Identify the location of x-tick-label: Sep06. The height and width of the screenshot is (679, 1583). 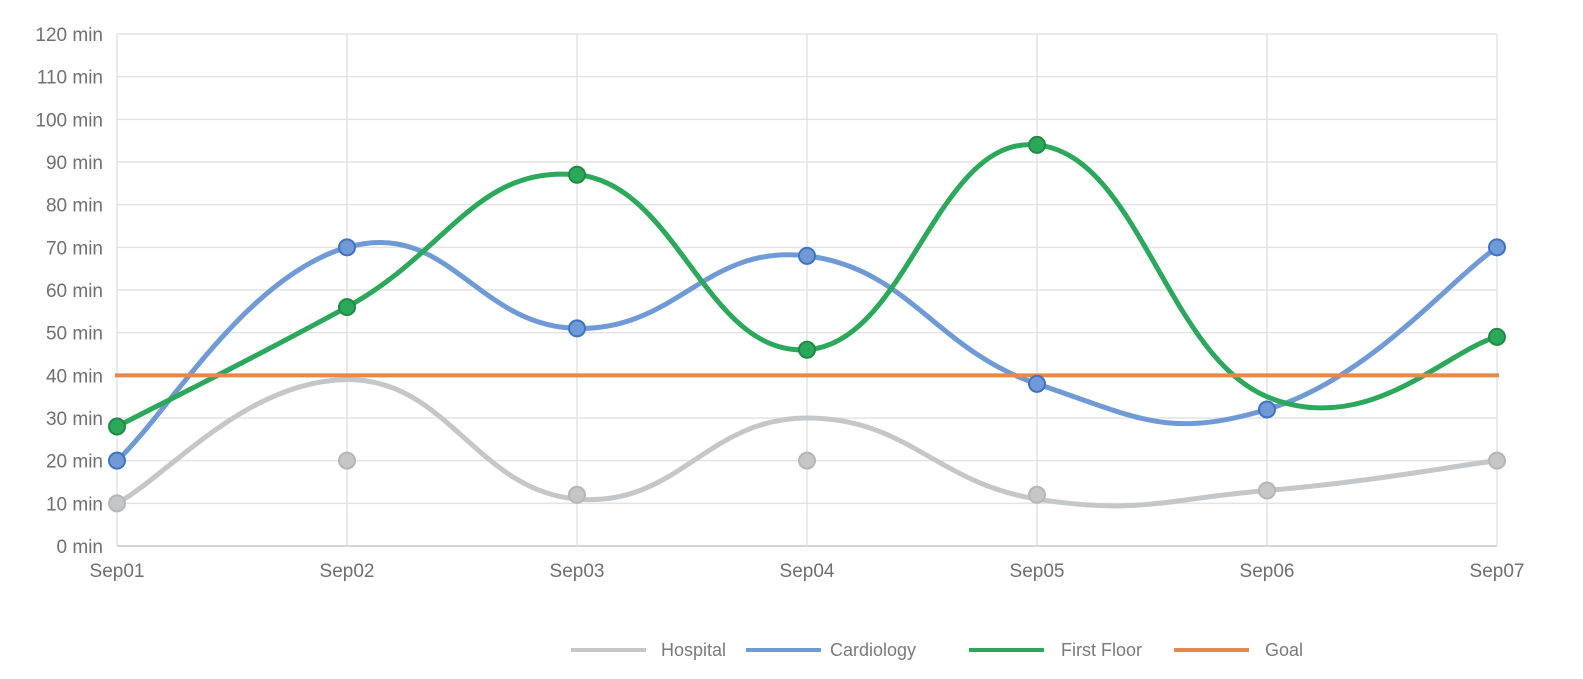
(1267, 571).